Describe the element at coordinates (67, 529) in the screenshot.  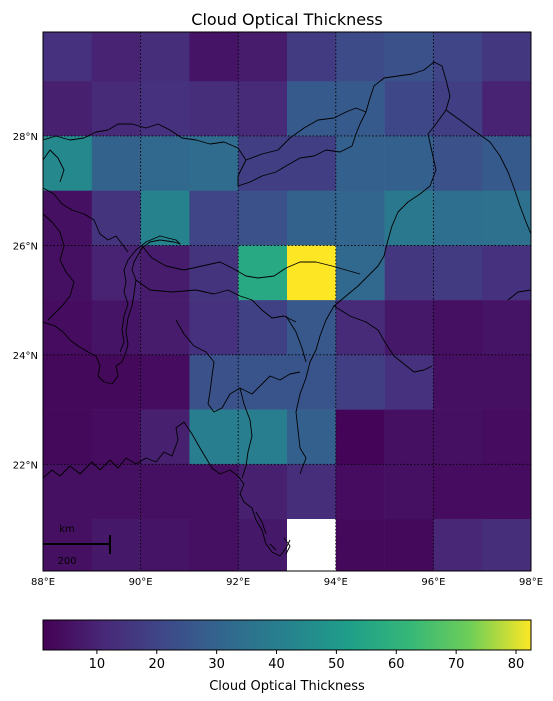
I see `scale-bar-unit: km` at that location.